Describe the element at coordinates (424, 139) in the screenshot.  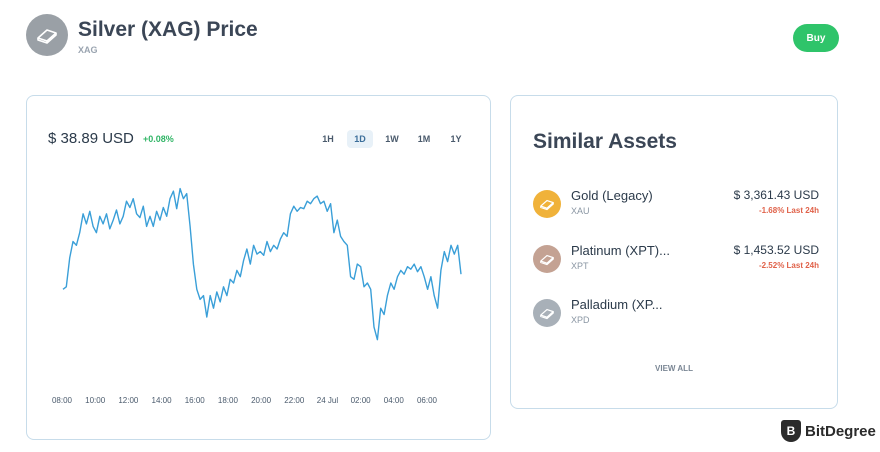
I see `range-1m: 1M` at that location.